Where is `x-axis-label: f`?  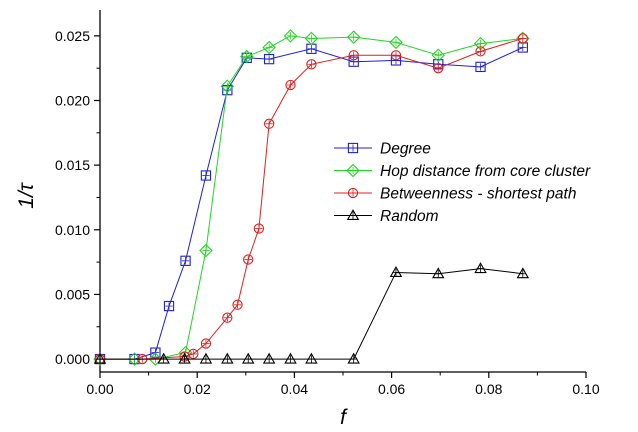
x-axis-label: f is located at coordinates (344, 417).